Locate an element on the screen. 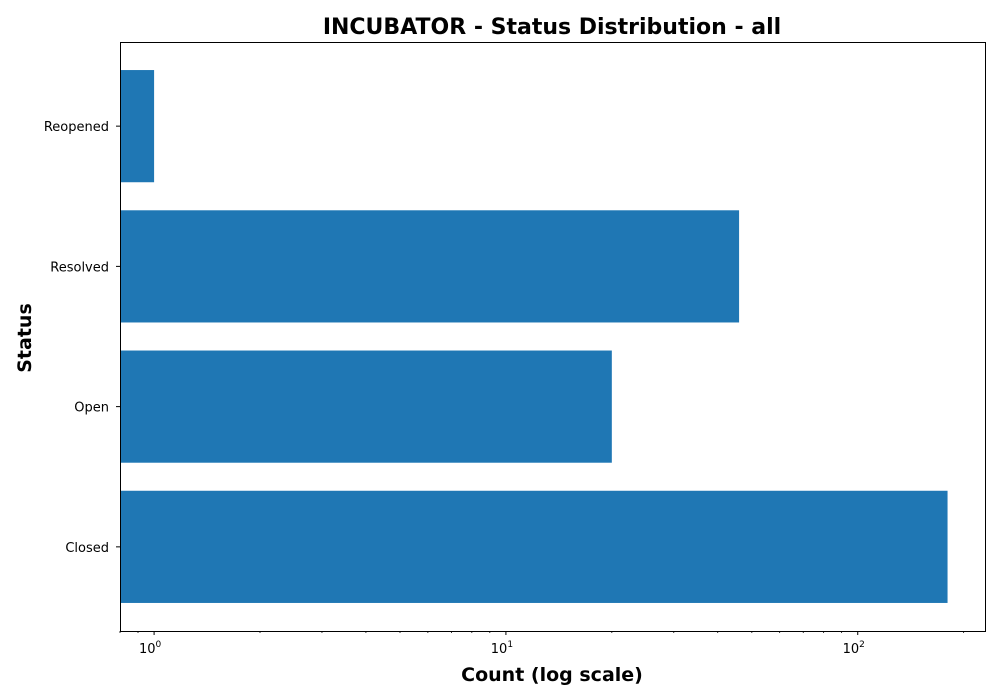 This screenshot has width=1000, height=700. bar-reopened is located at coordinates (137, 126).